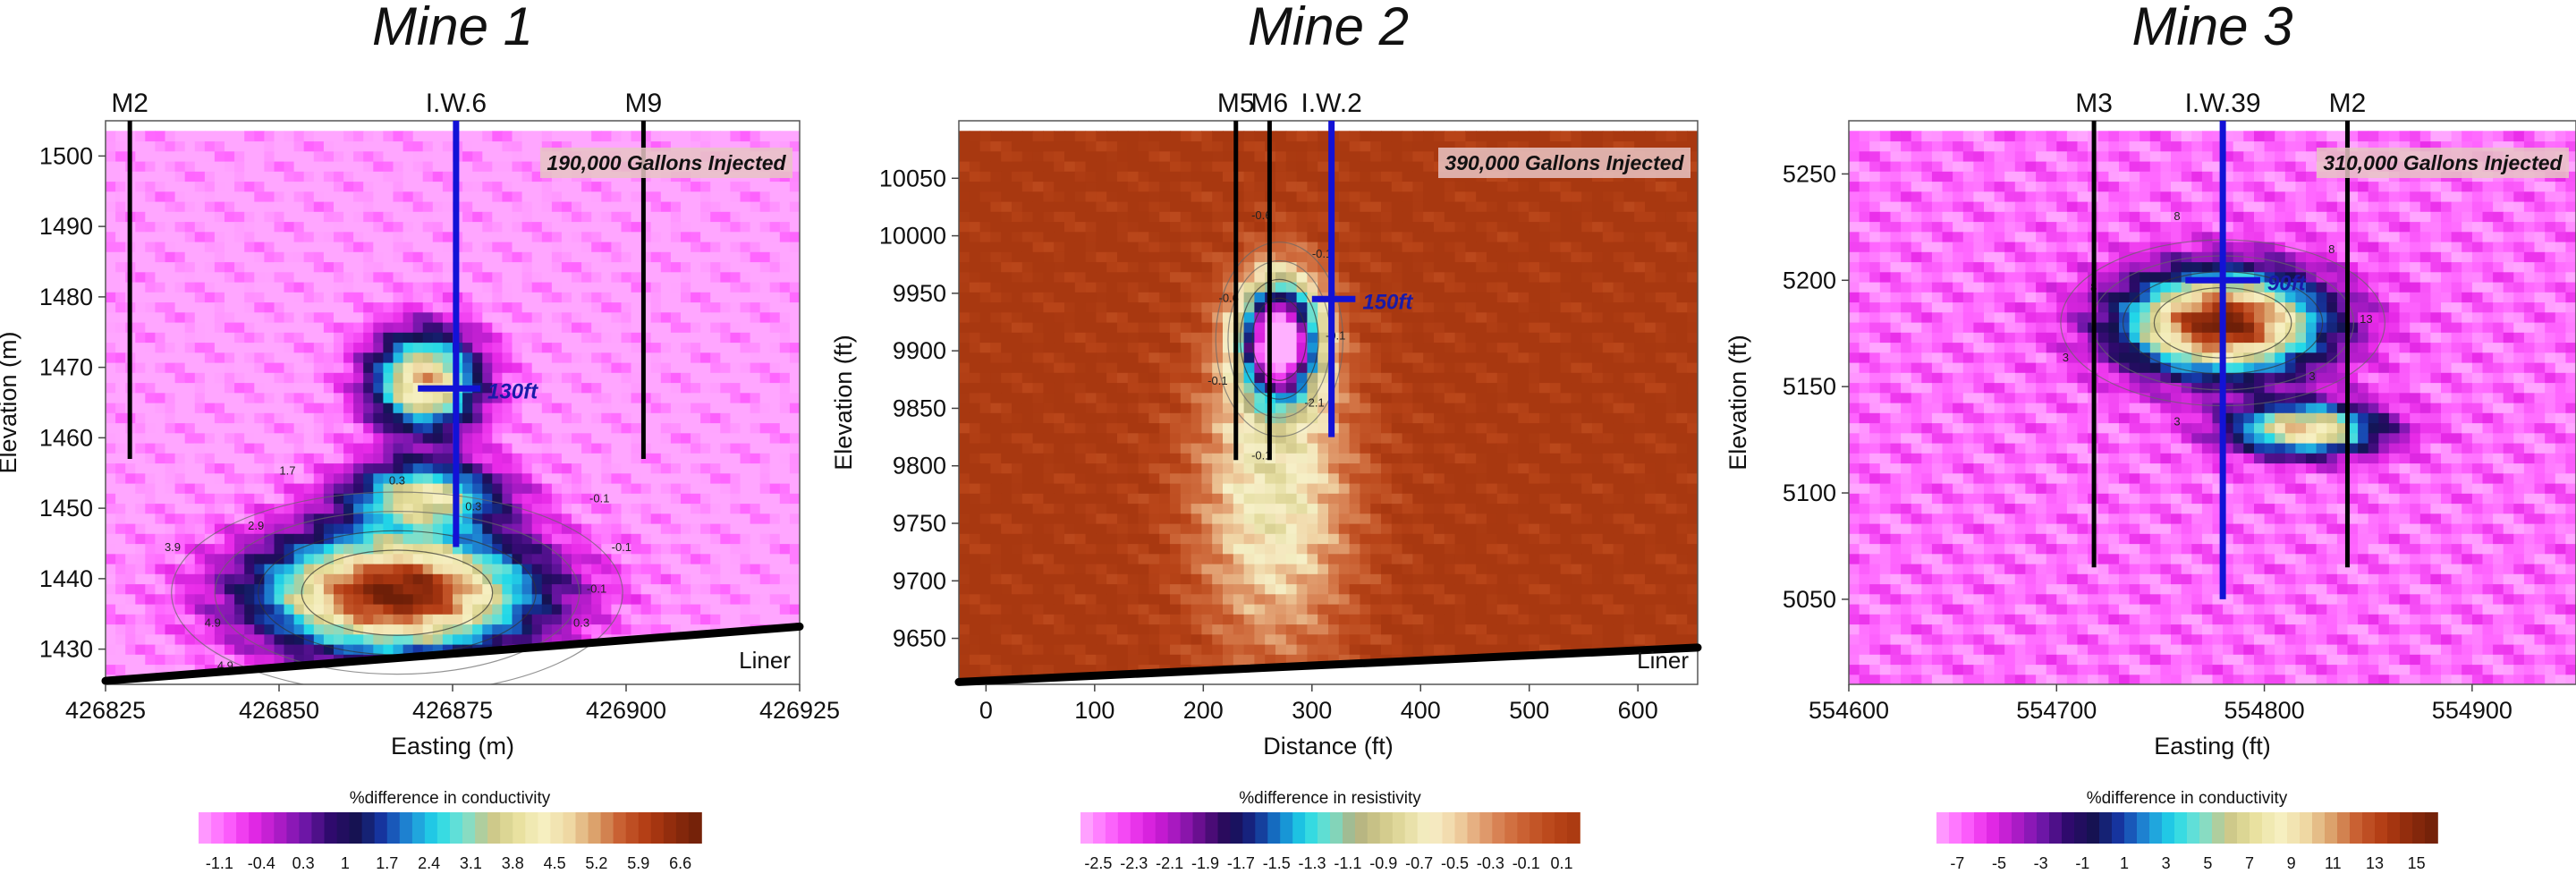  I want to click on x-axis-label: Distance (ft), so click(1328, 746).